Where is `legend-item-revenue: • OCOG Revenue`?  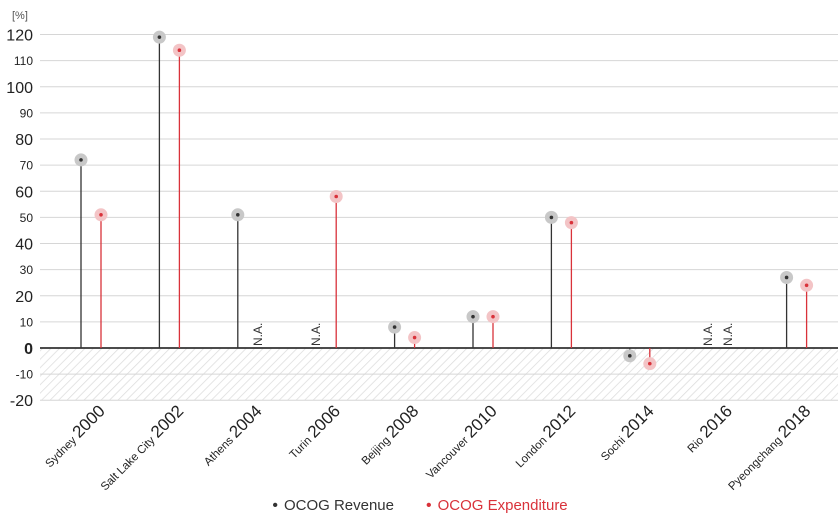
legend-item-revenue: • OCOG Revenue is located at coordinates (333, 505).